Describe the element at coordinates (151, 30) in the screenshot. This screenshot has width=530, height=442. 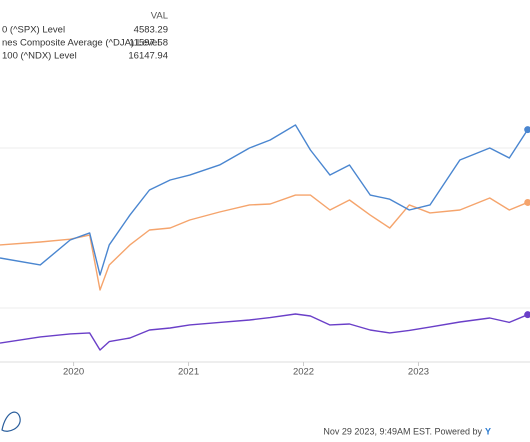
I see `legend-value: 4583.29` at that location.